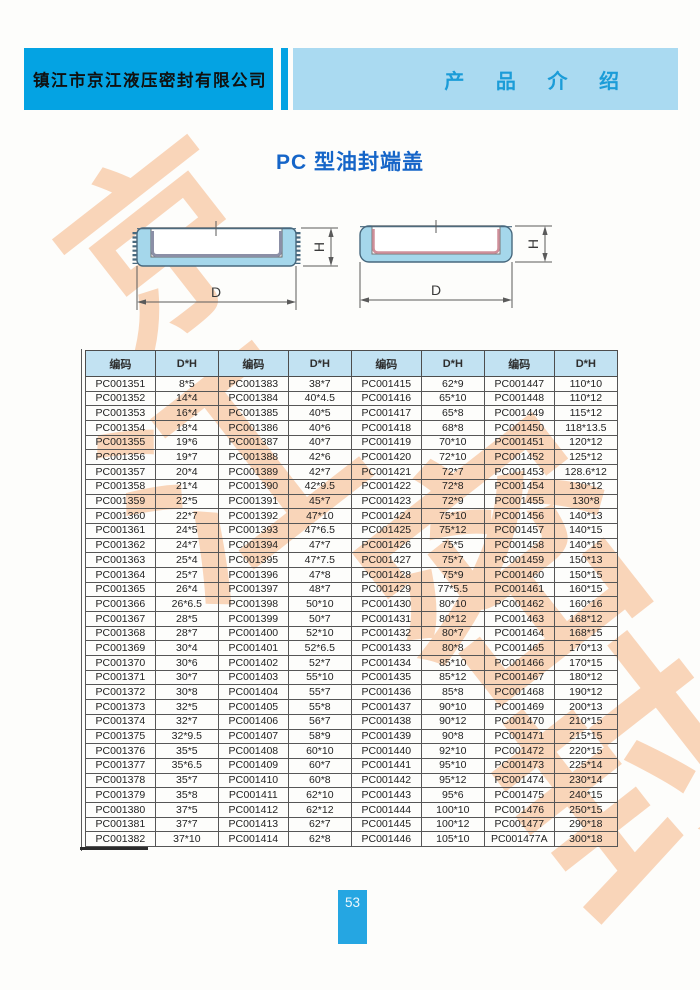 This screenshot has width=700, height=990. I want to click on dimension-cell: 290*18, so click(586, 824).